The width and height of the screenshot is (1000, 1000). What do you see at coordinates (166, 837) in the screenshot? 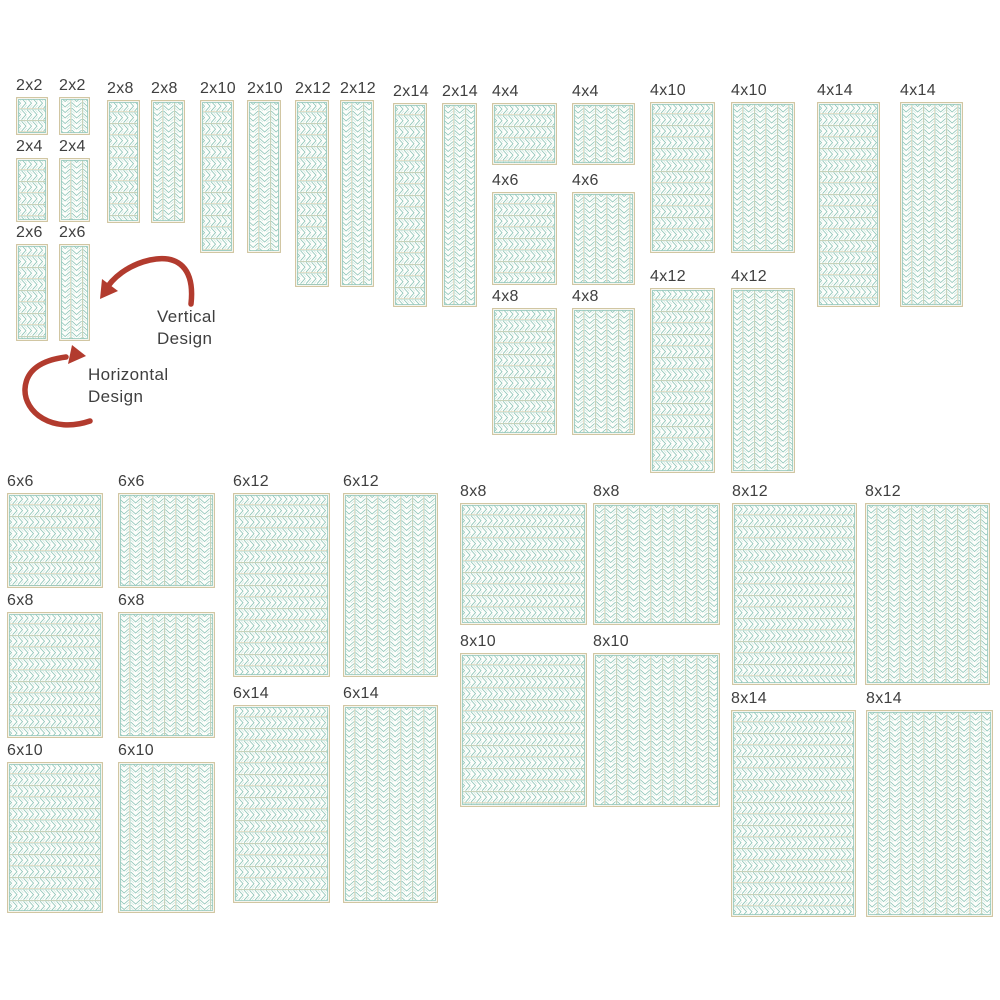
I see `swatch-6x10-vertical` at bounding box center [166, 837].